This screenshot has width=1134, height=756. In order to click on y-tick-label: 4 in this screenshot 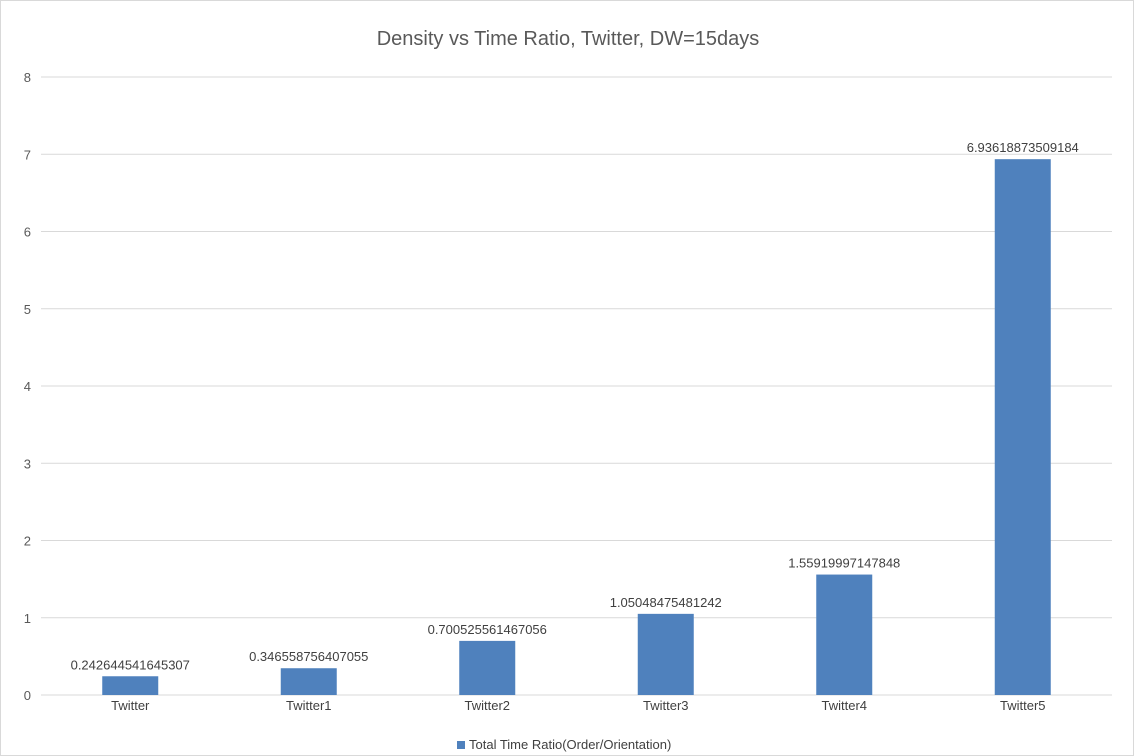, I will do `click(27, 386)`.